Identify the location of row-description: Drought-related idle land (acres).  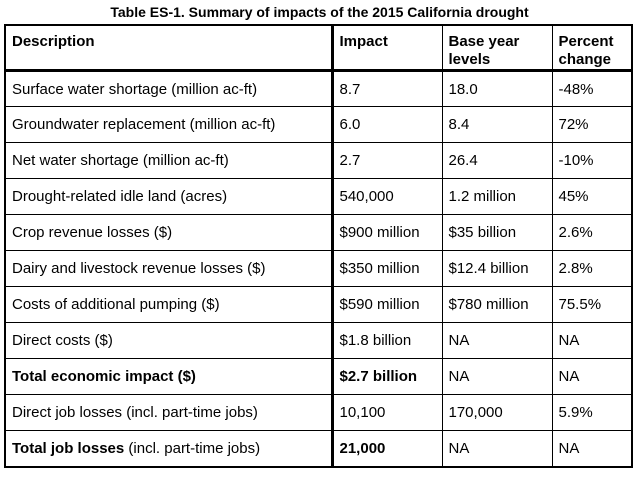
(169, 196).